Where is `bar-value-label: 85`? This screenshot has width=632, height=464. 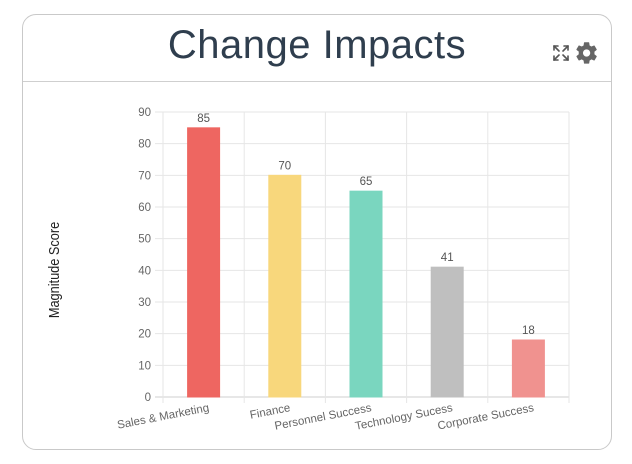 bar-value-label: 85 is located at coordinates (203, 119).